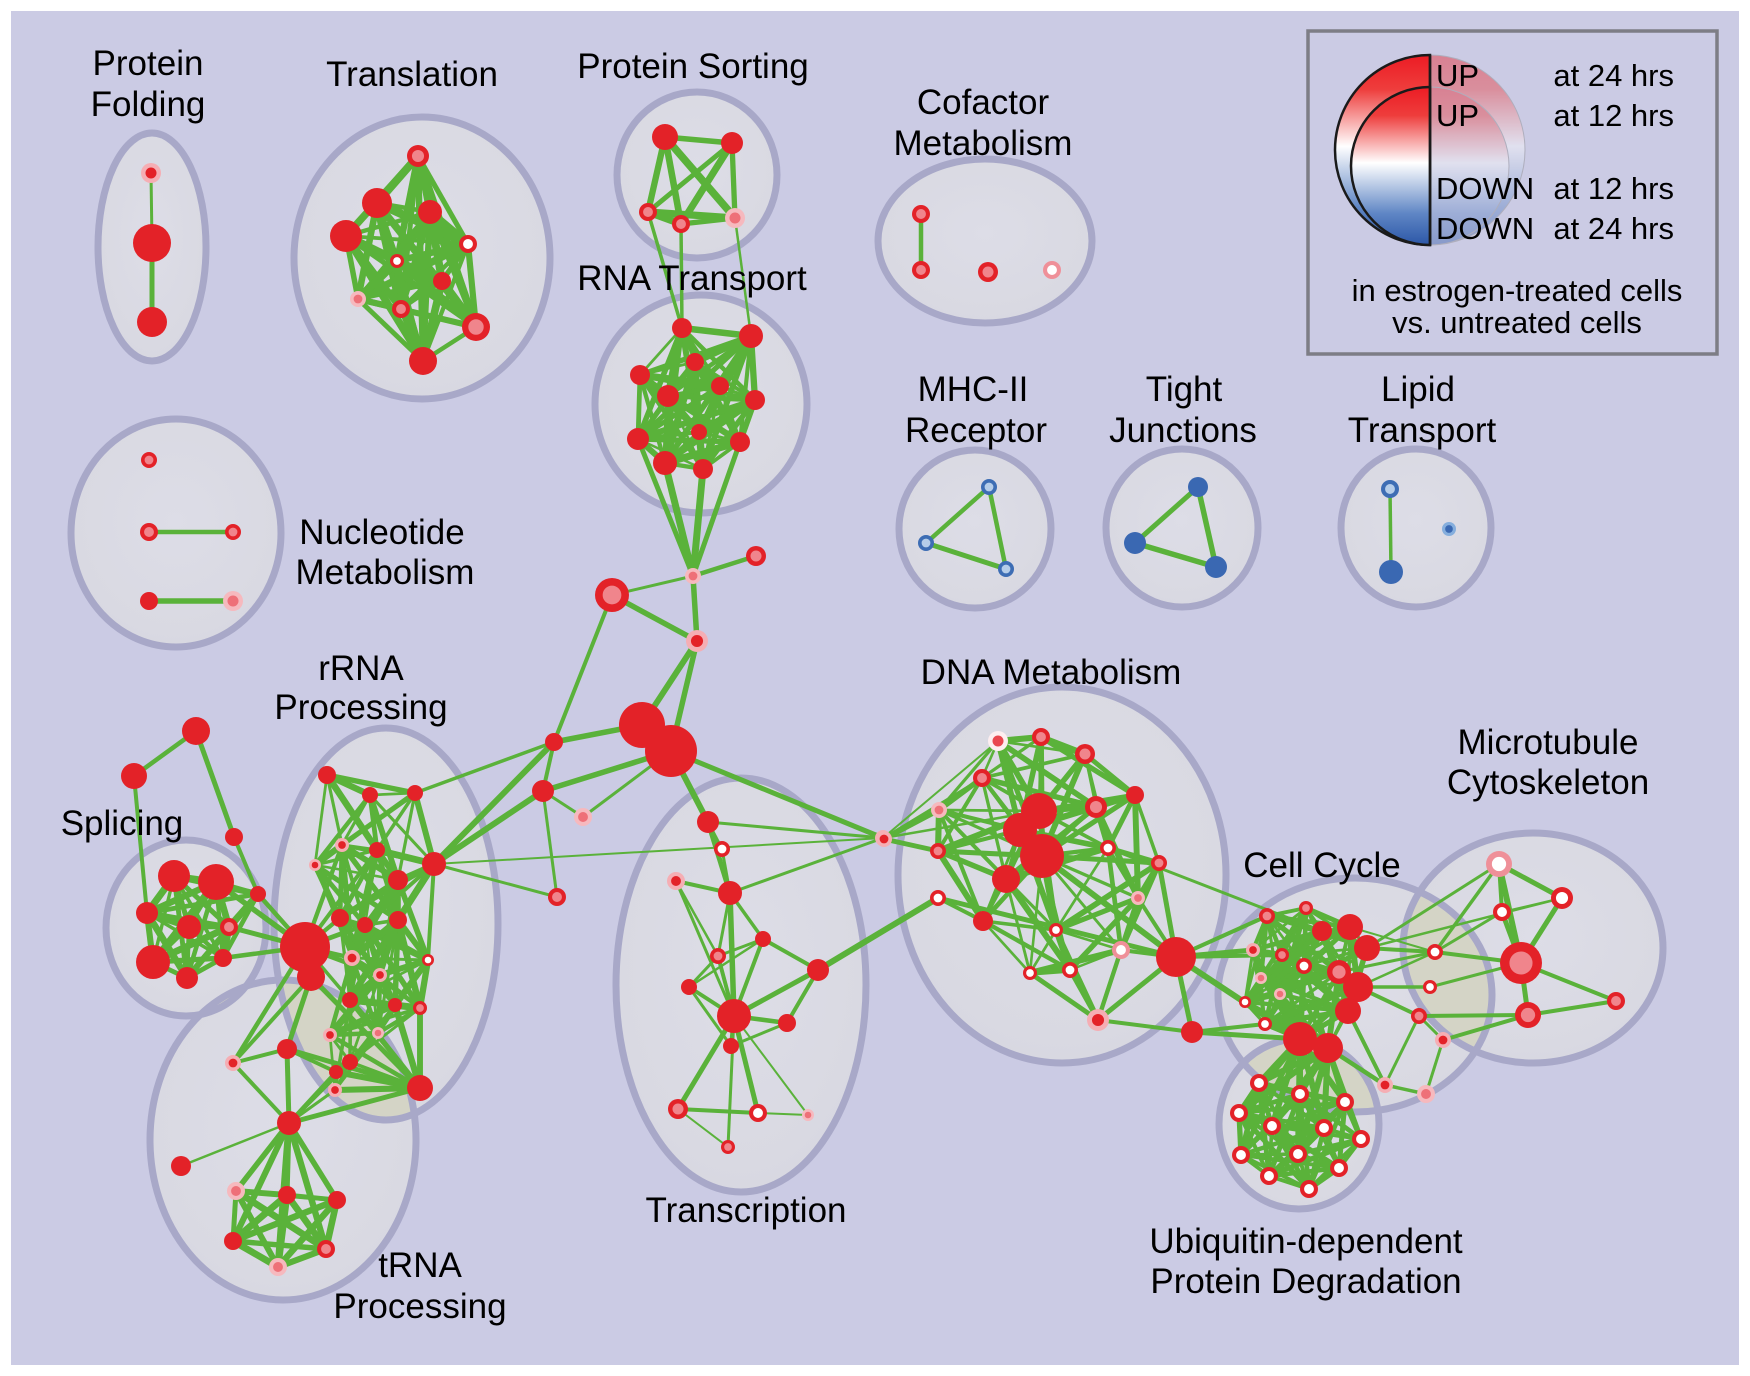 The image size is (1750, 1376). What do you see at coordinates (1548, 782) in the screenshot?
I see `svg-text: Cytoskeleton` at bounding box center [1548, 782].